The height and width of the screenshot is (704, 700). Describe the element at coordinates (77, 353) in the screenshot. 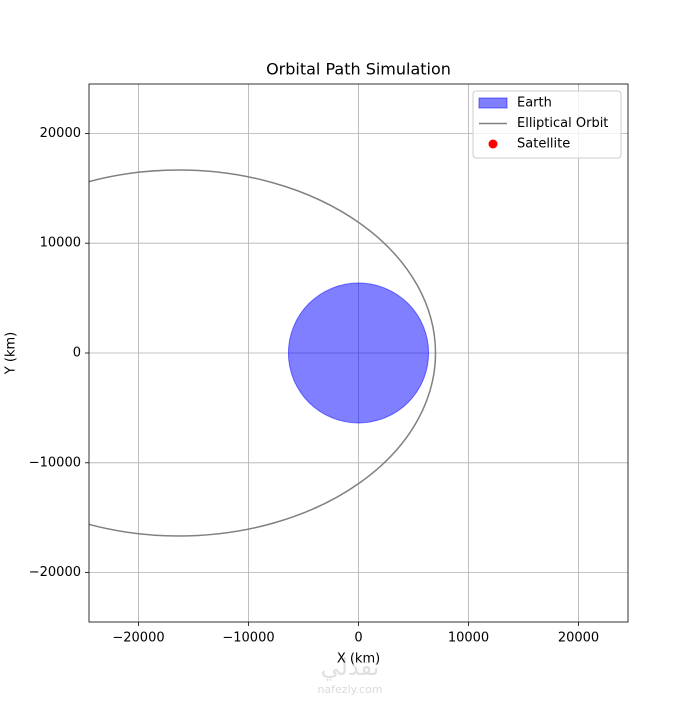

I see `y-tick-label: 0` at that location.